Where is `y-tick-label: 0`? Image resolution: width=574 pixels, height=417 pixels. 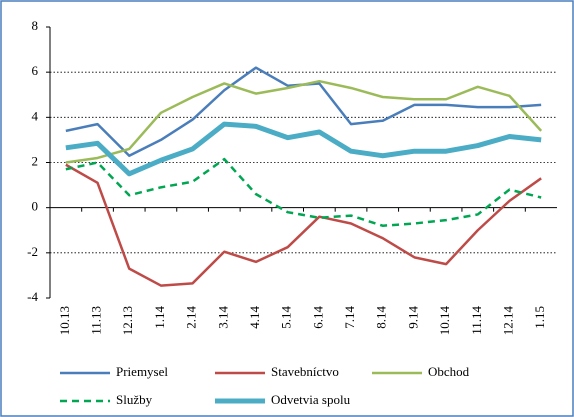
y-tick-label: 0 is located at coordinates (35, 206).